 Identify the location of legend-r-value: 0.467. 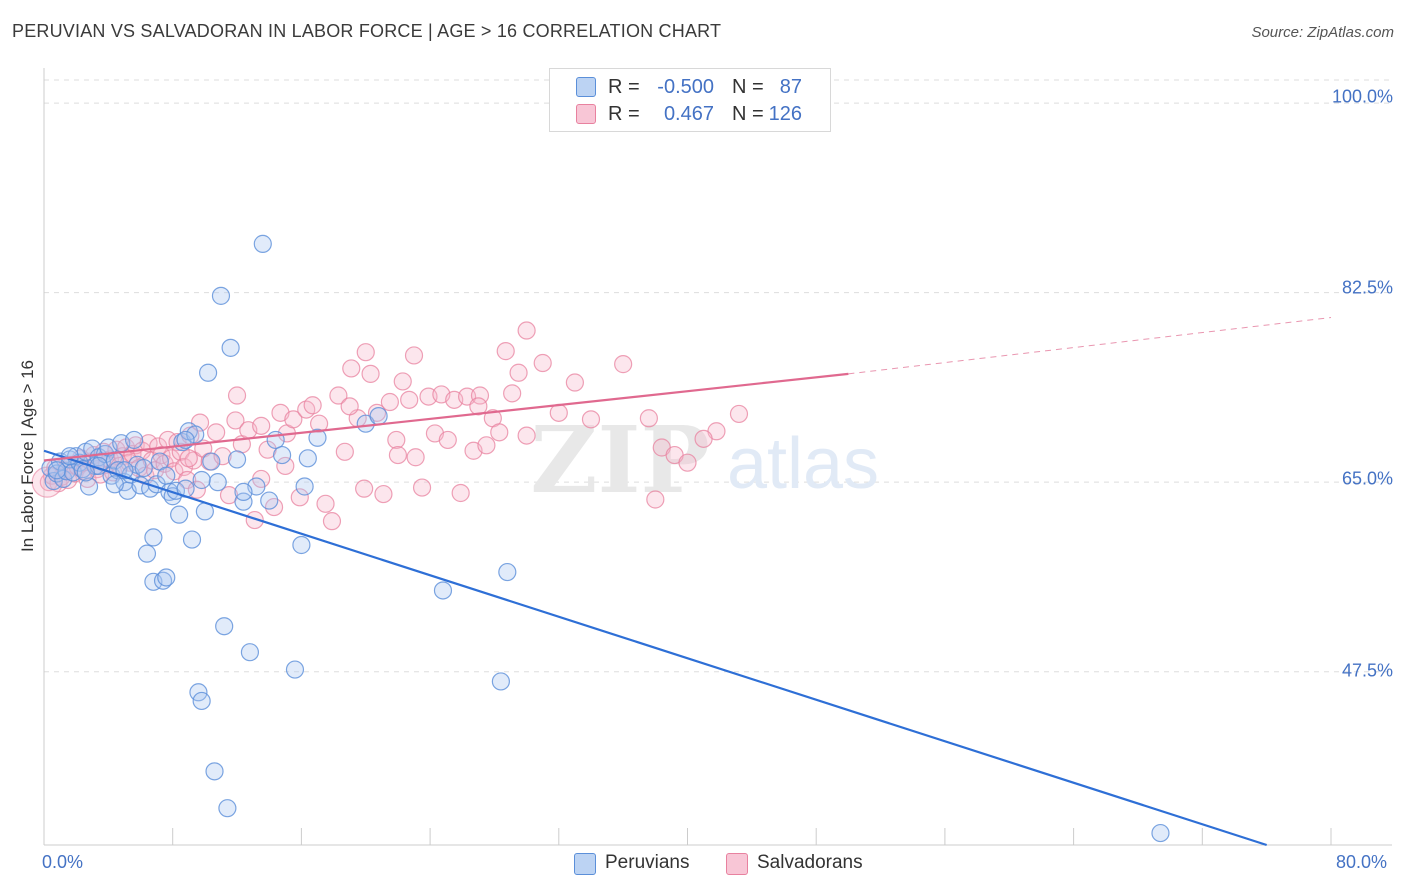
(688, 114).